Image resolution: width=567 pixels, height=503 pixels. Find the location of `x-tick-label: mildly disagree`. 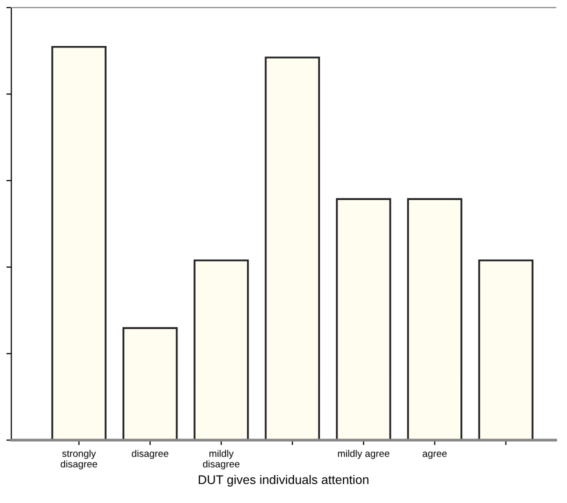

x-tick-label: mildly disagree is located at coordinates (221, 460).